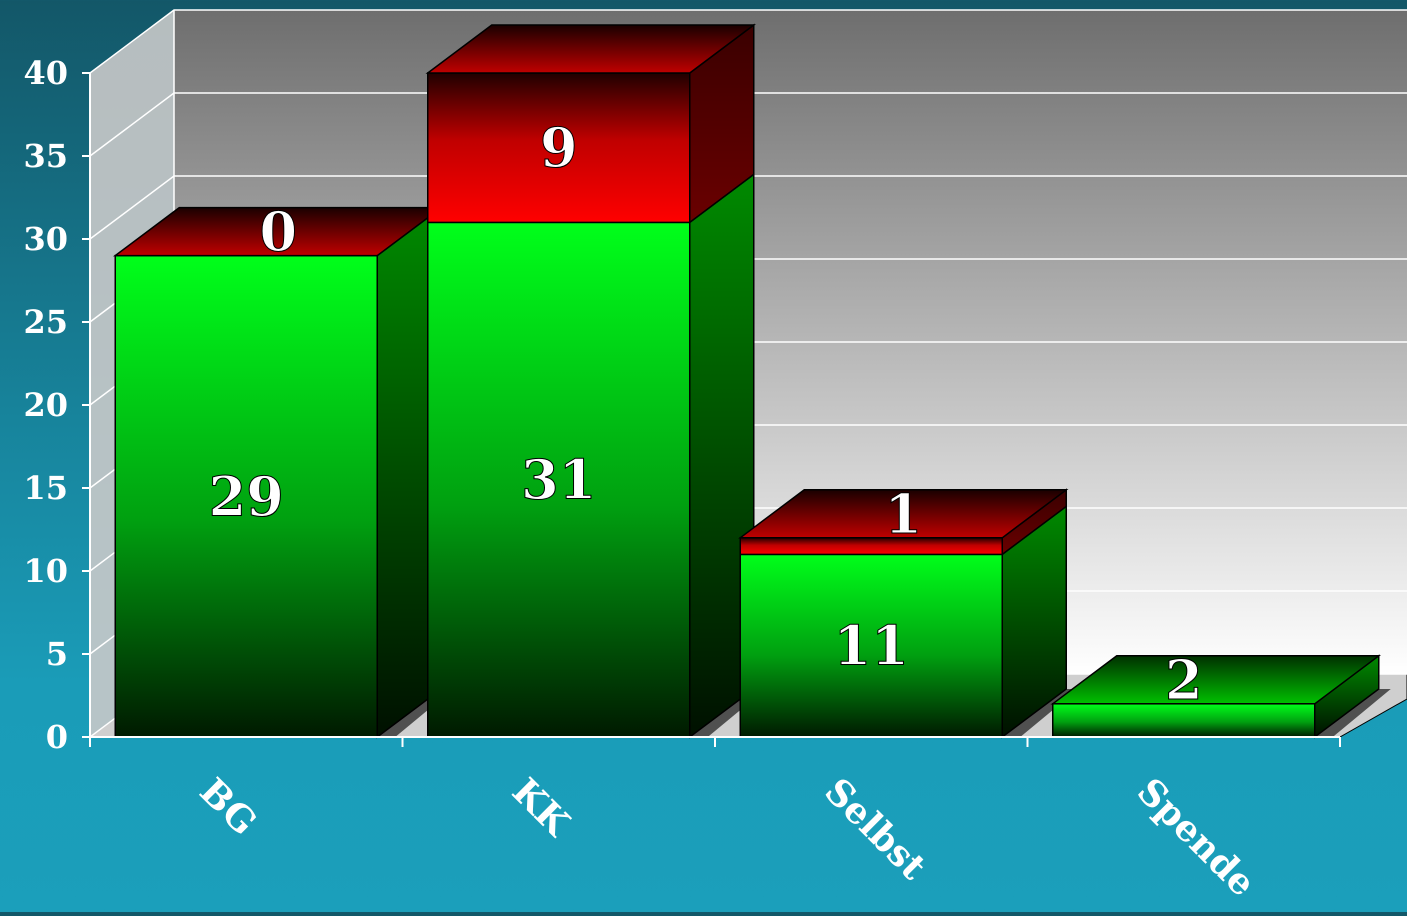 The width and height of the screenshot is (1407, 916). I want to click on x-category-label: KK, so click(541, 807).